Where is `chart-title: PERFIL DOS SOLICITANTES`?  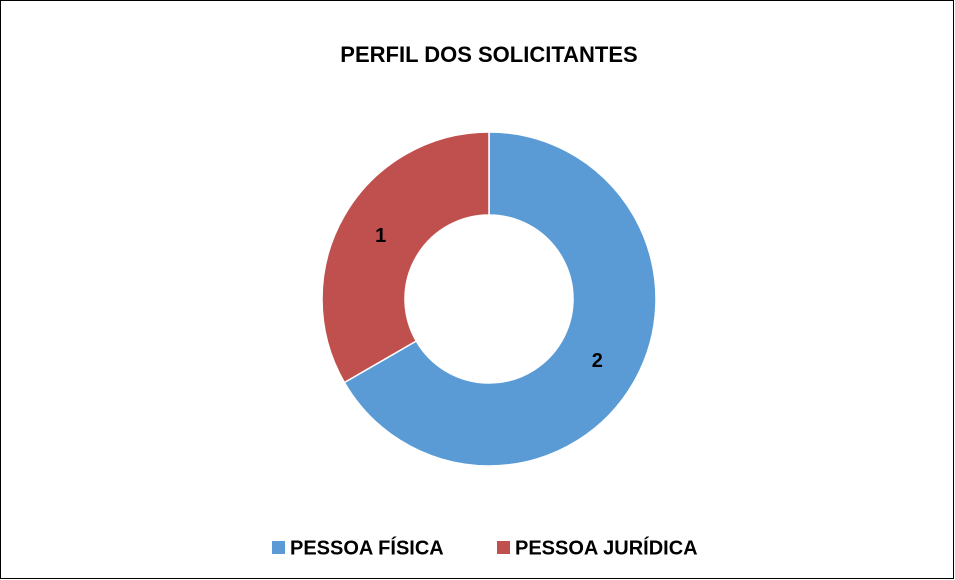 chart-title: PERFIL DOS SOLICITANTES is located at coordinates (488, 54).